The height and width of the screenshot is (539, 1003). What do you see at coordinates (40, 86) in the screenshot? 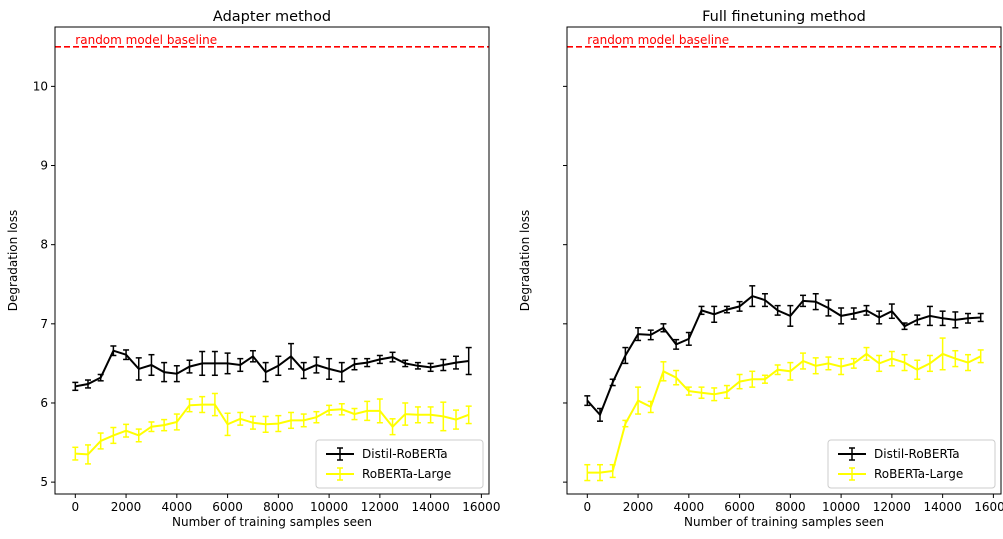
I see `y-tick-label: 10` at bounding box center [40, 86].